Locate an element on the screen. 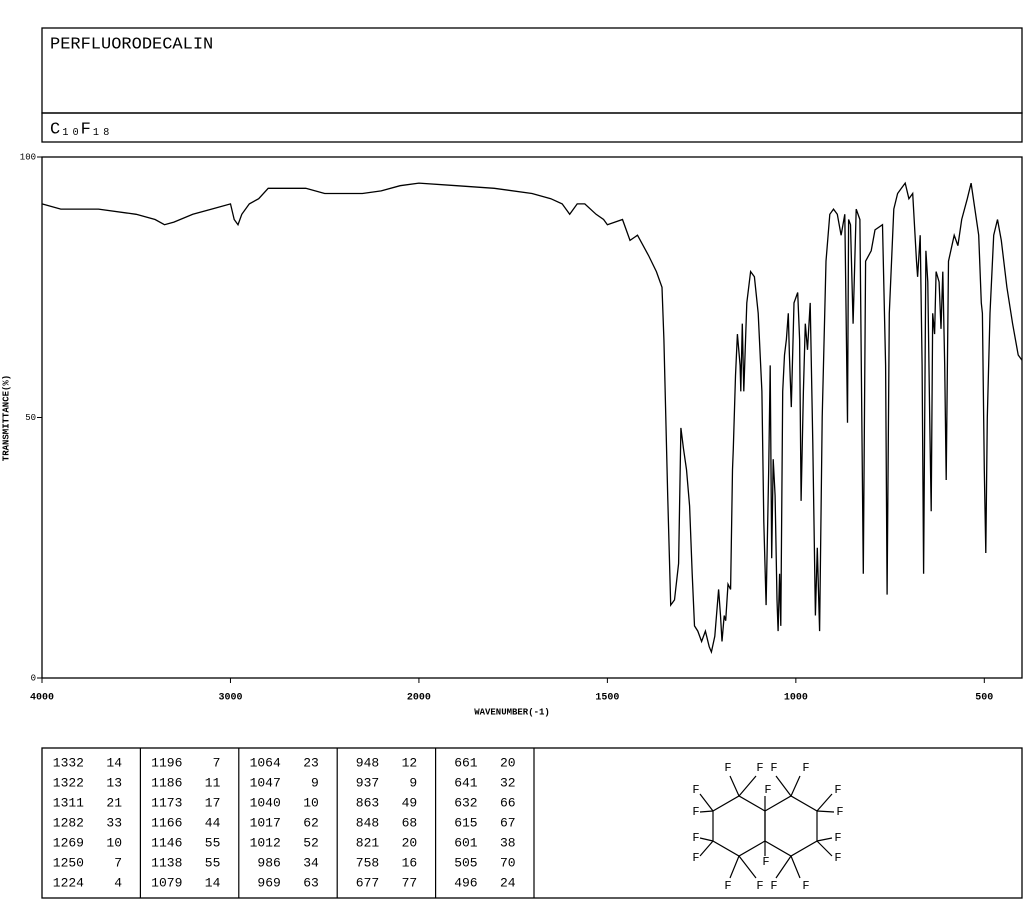  peak-wavenumber: 496 is located at coordinates (465, 882).